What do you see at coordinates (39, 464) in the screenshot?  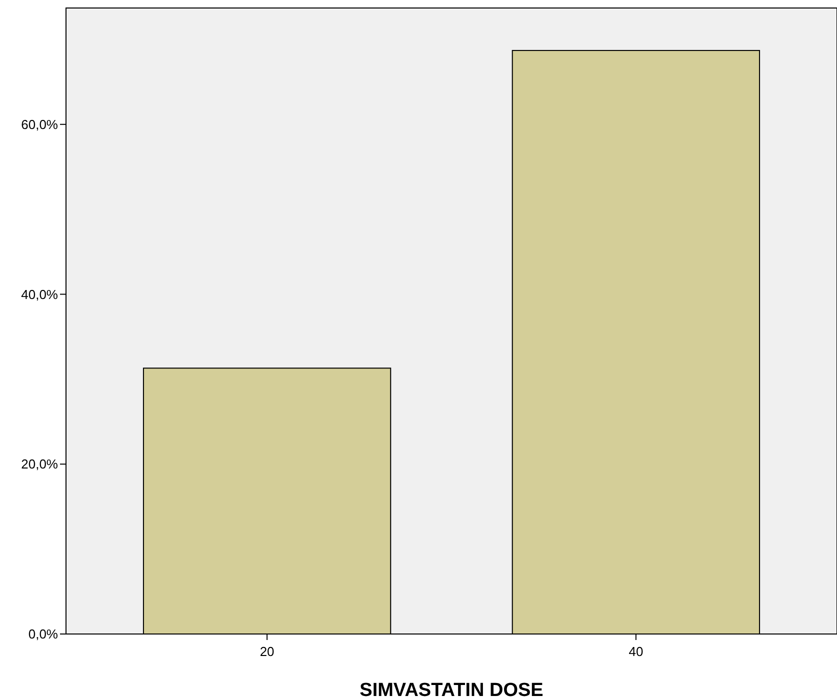 I see `y-tick-label: 20,0%` at bounding box center [39, 464].